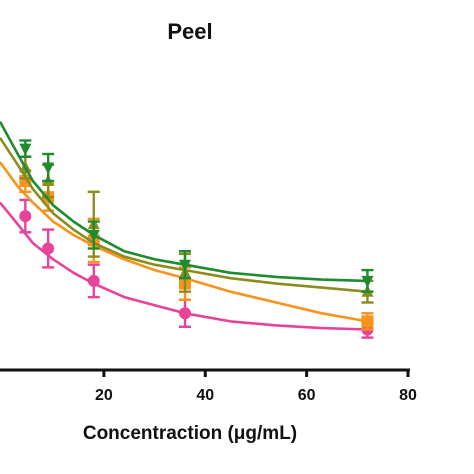  Describe the element at coordinates (190, 433) in the screenshot. I see `x-axis-label: Concentraction (μg/mL)` at that location.